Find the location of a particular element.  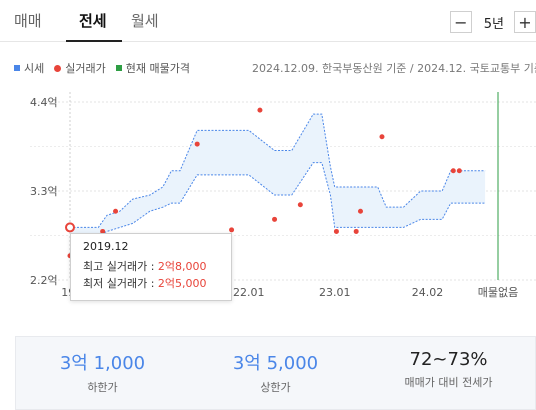

x-tick-label: 22.01 is located at coordinates (249, 292).